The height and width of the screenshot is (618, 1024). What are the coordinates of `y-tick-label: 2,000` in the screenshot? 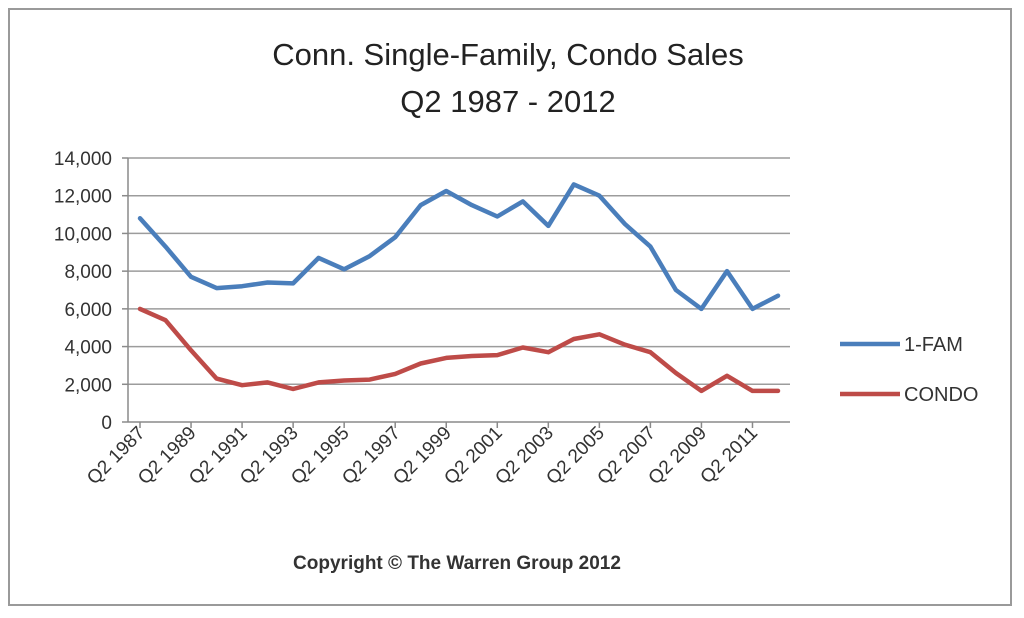 It's located at (88, 385).